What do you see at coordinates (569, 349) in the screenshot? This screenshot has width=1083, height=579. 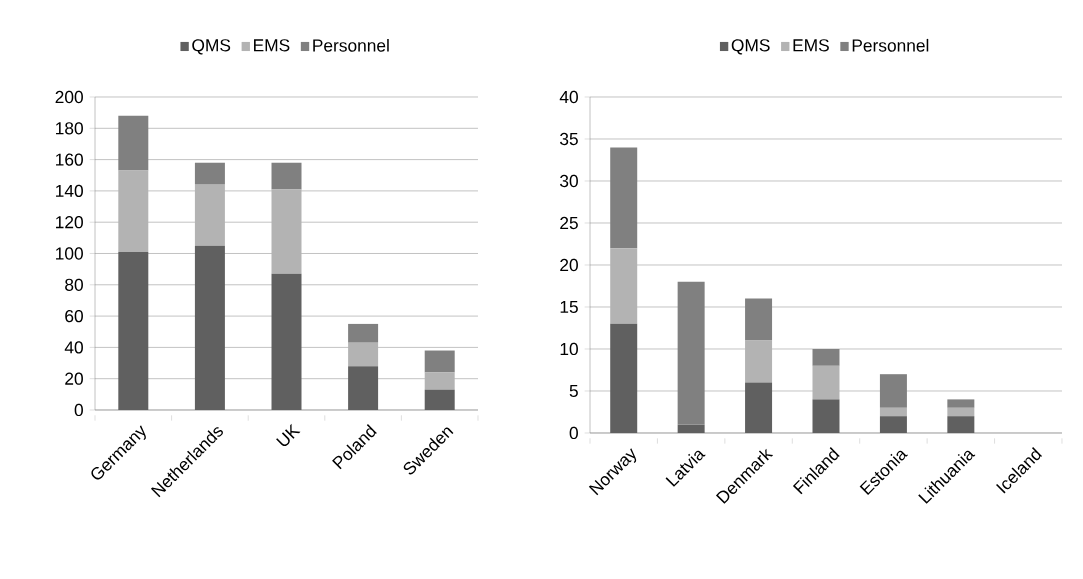 I see `y-tick-label: 10` at bounding box center [569, 349].